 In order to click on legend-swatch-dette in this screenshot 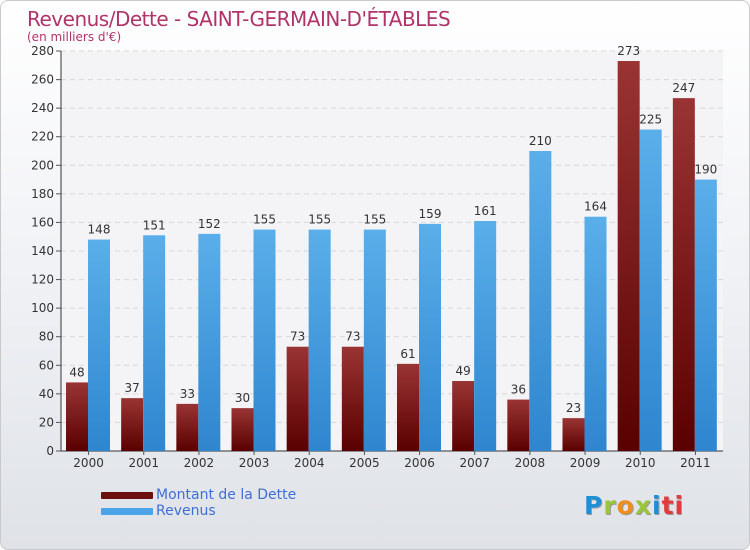, I will do `click(127, 495)`.